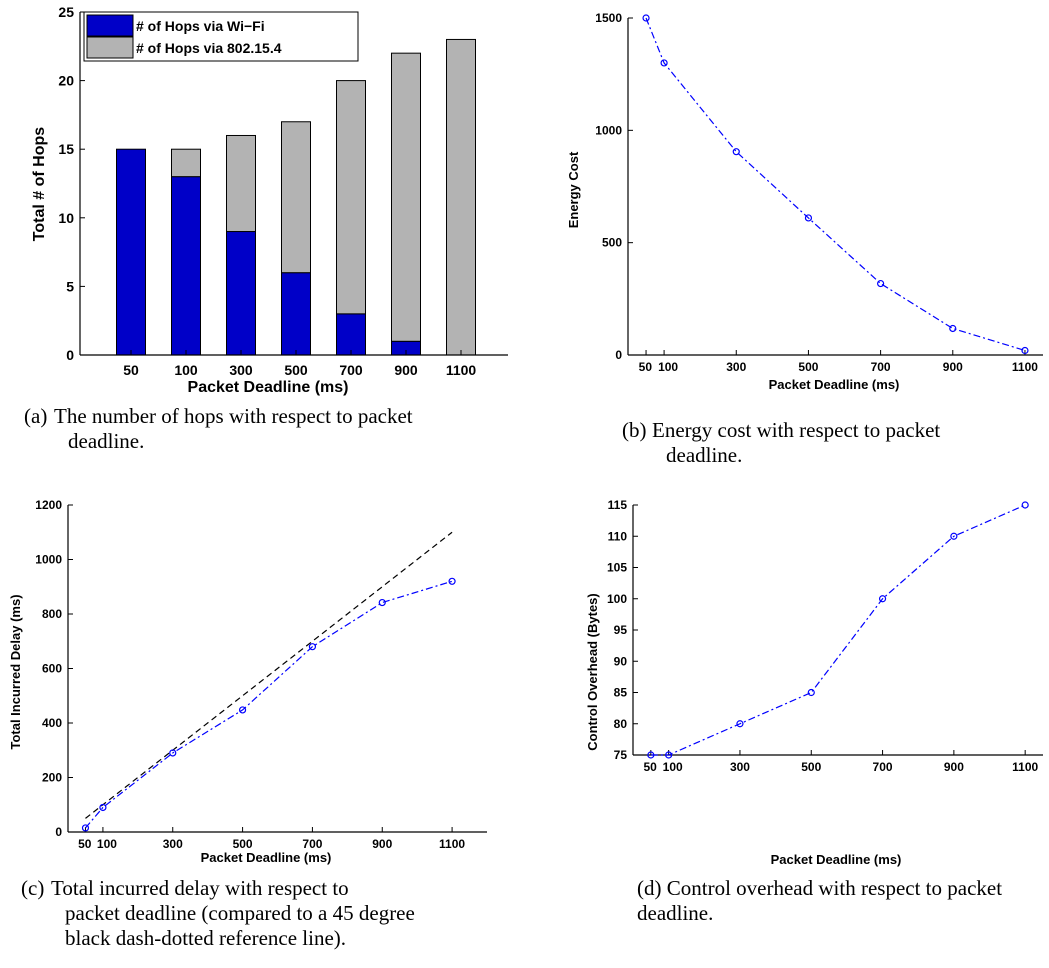 The width and height of the screenshot is (1049, 968). Describe the element at coordinates (266, 857) in the screenshot. I see `xlabel-c: Packet Deadline (ms)` at that location.